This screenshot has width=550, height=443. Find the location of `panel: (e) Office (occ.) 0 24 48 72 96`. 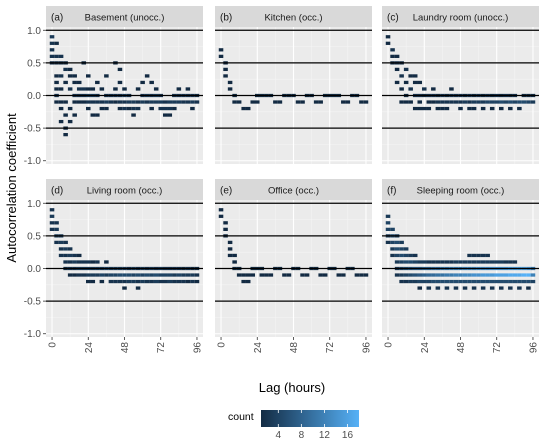

panel: (e) Office (occ.) 0 24 48 72 96 is located at coordinates (293, 266).